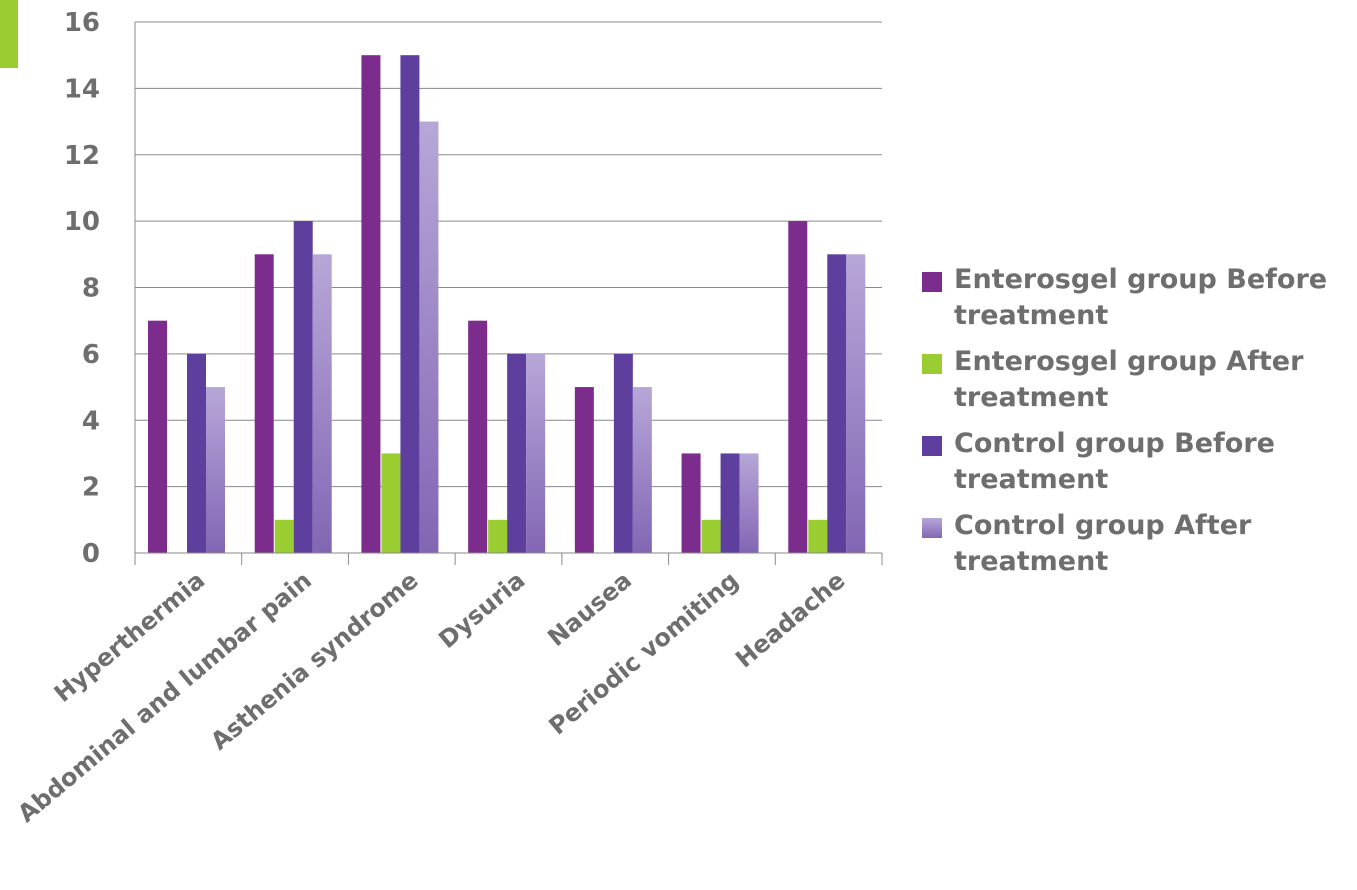  I want to click on y-tick-label: 12, so click(82, 156).